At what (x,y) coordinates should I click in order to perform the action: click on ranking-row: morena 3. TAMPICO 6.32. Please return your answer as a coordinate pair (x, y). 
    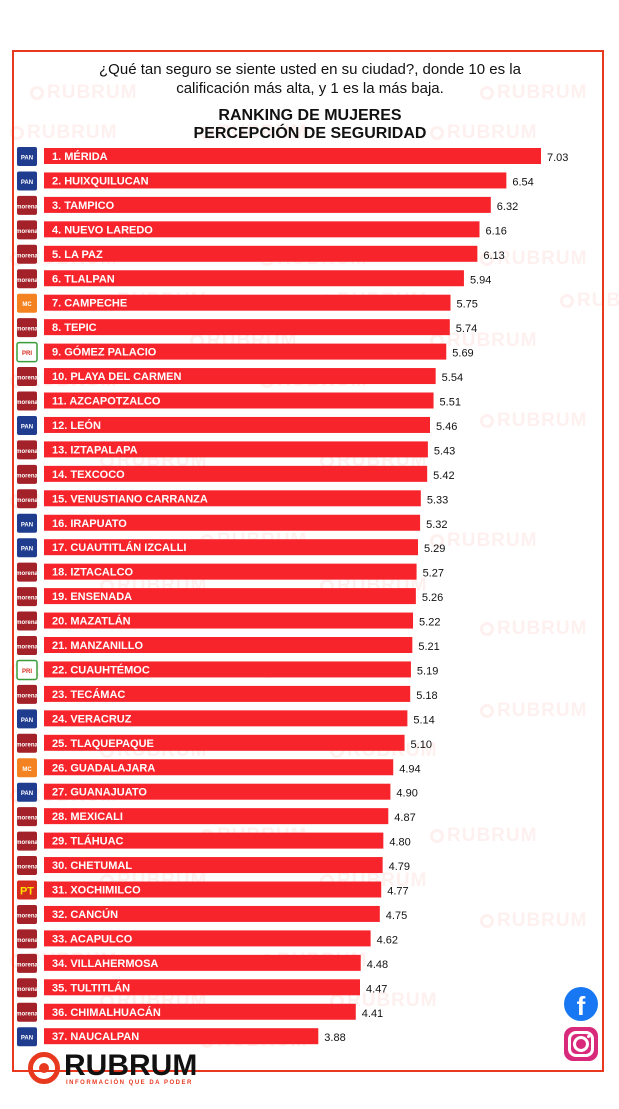
    Looking at the image, I should click on (267, 205).